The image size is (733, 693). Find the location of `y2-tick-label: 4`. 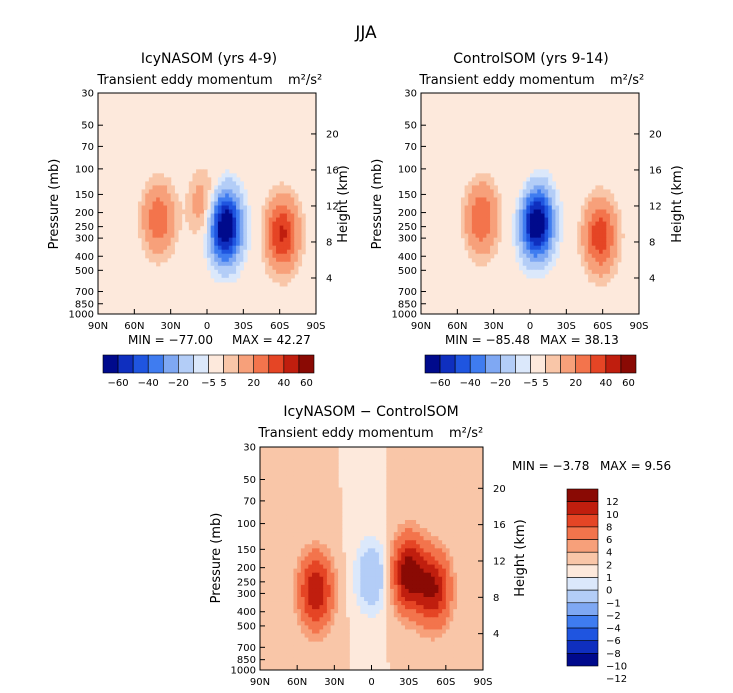

y2-tick-label: 4 is located at coordinates (496, 634).